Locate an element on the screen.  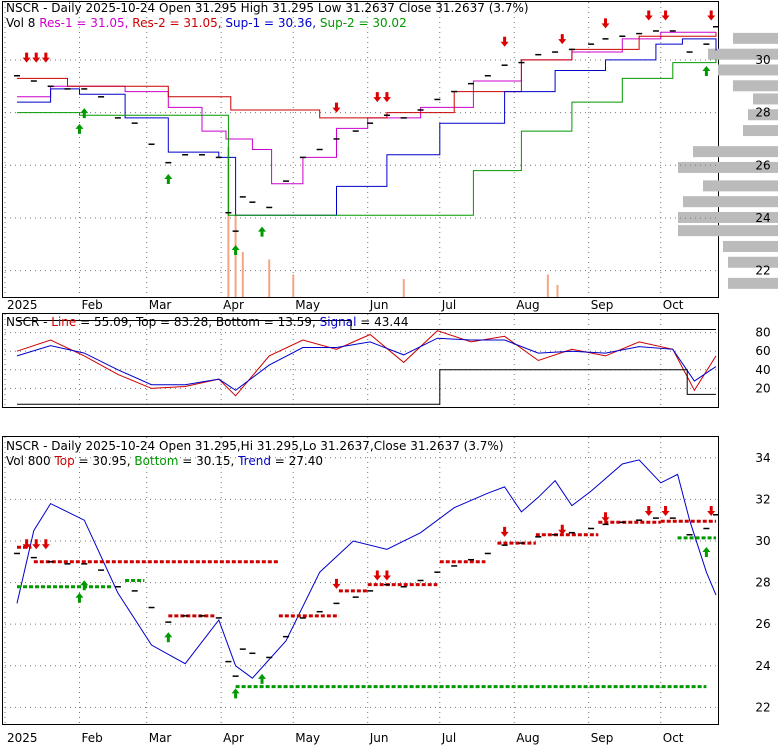
x-tick-label: May is located at coordinates (307, 305).